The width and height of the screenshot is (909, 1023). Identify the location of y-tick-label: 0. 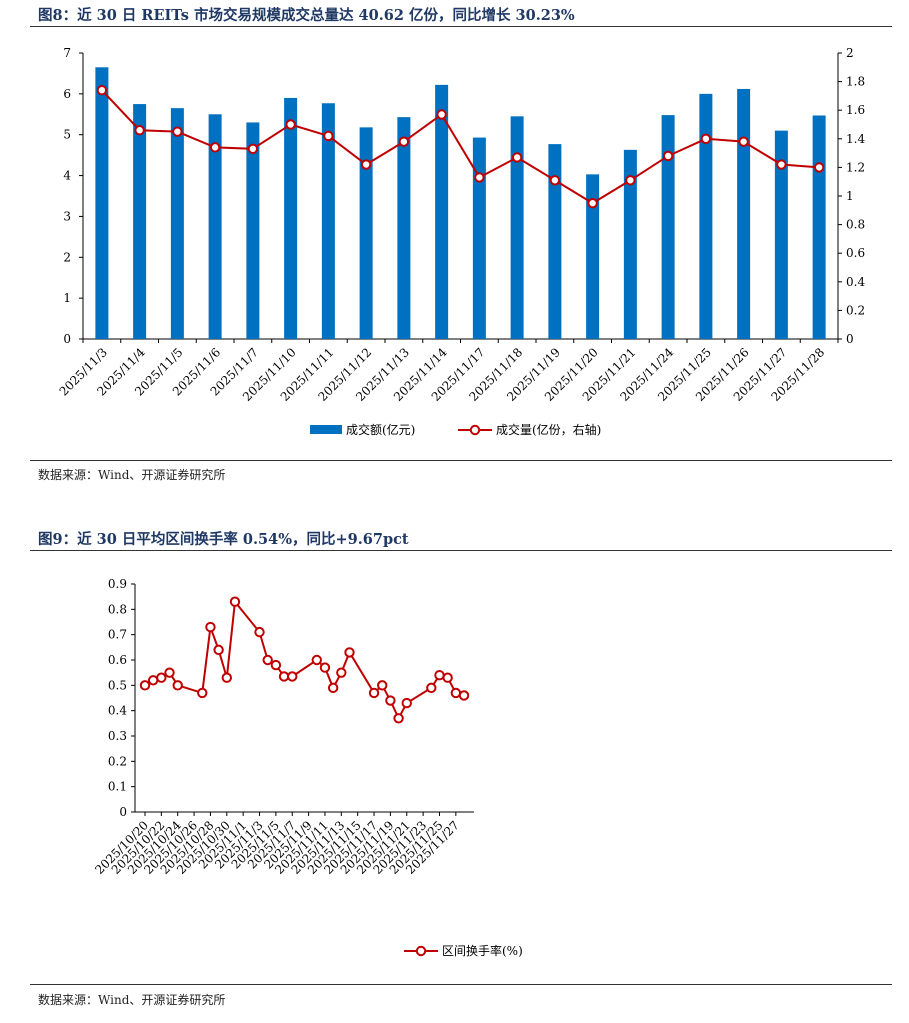
(123, 812).